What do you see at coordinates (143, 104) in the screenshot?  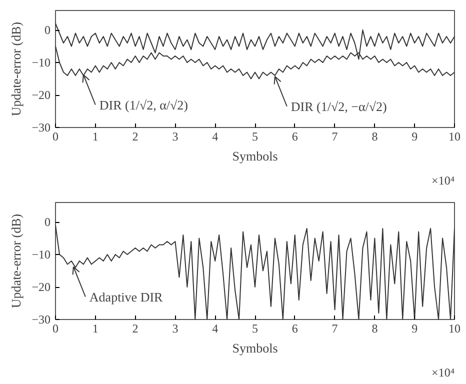 I see `annotation: DIR (1/√2, α/√2)` at bounding box center [143, 104].